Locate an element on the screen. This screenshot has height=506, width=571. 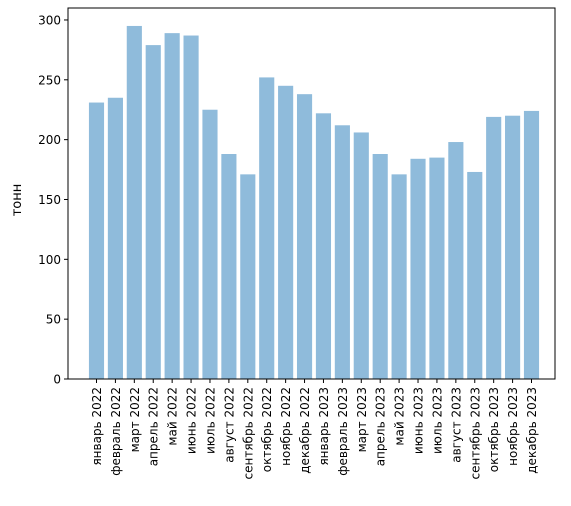
x-tick-label: сентябрь 2022 is located at coordinates (248, 433).